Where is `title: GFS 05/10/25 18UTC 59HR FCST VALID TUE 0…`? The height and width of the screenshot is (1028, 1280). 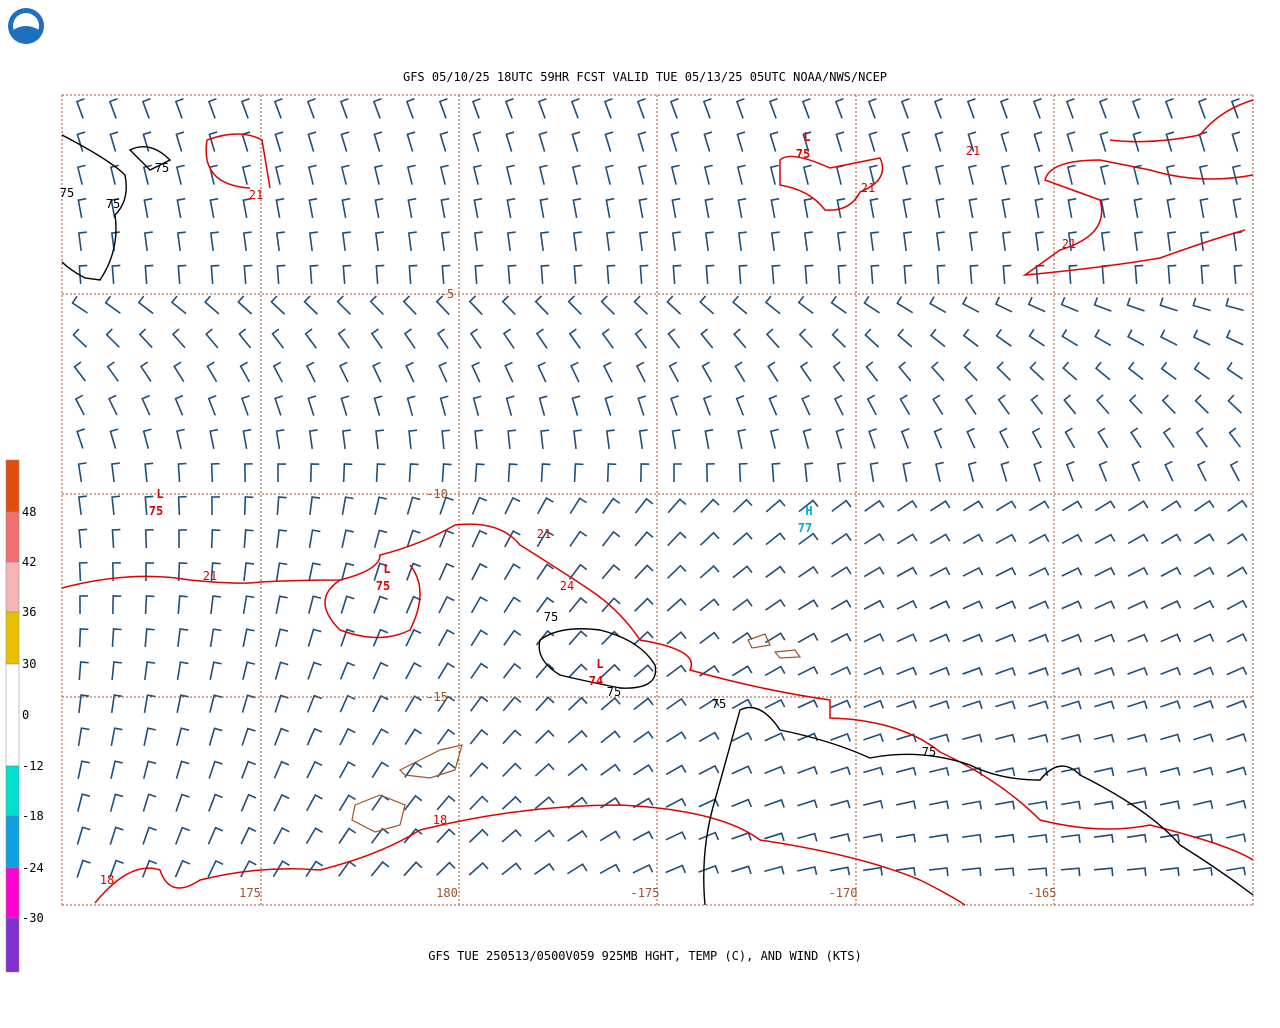 title: GFS 05/10/25 18UTC 59HR FCST VALID TUE 0… is located at coordinates (645, 77).